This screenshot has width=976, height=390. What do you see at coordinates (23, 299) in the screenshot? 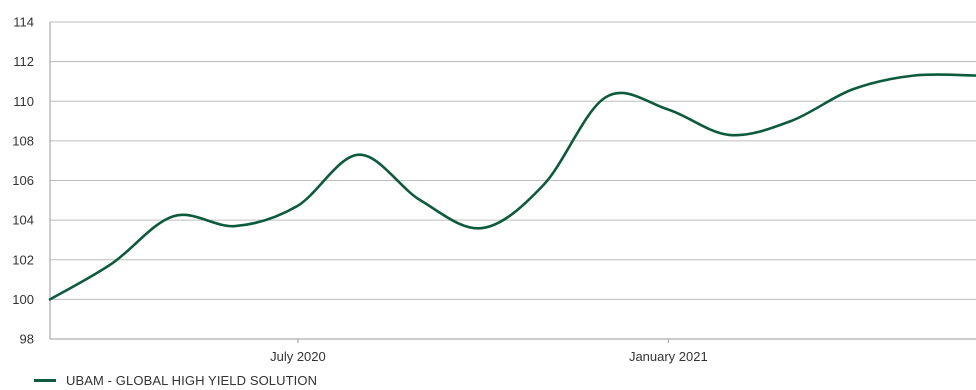
I see `y-tick-label: 100` at bounding box center [23, 299].